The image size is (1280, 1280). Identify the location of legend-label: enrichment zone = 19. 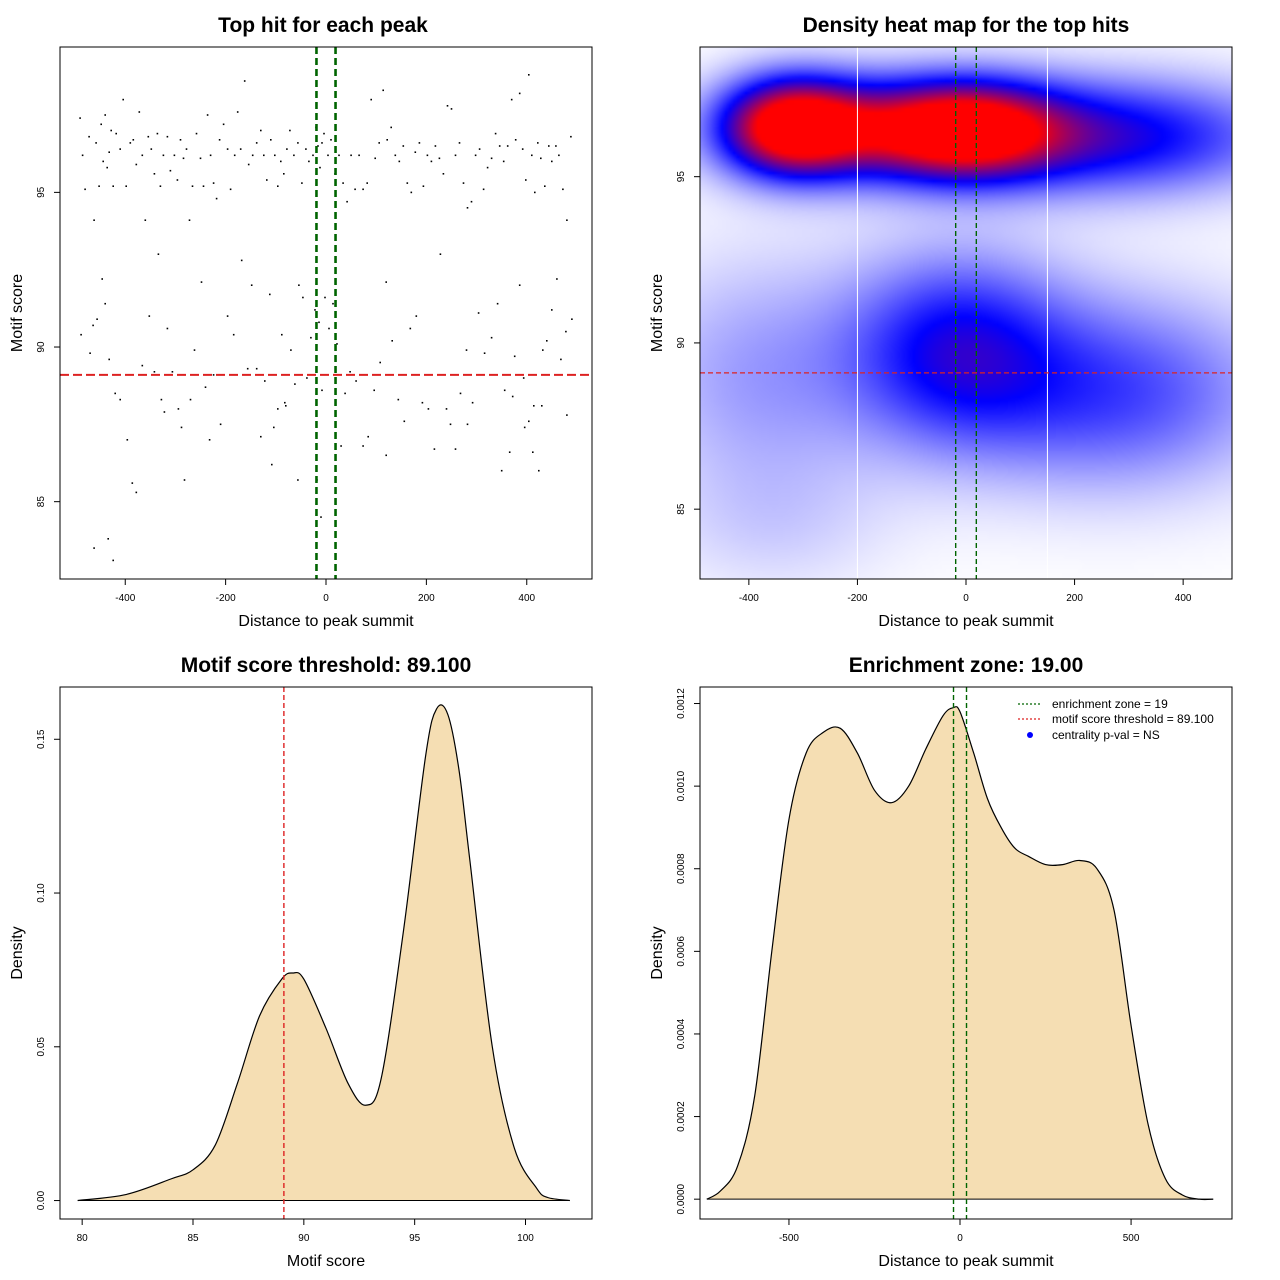
(1110, 704).